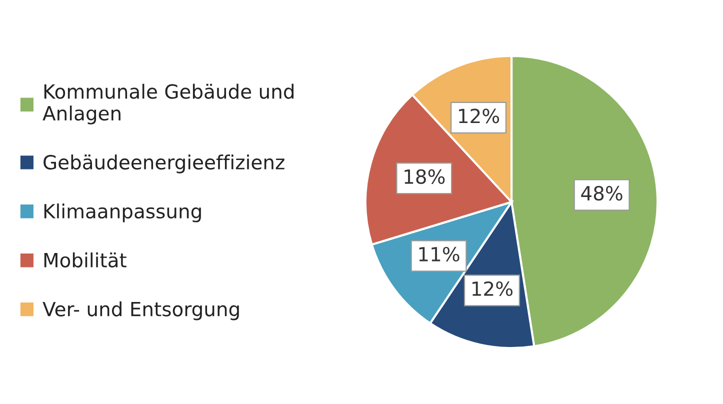 The height and width of the screenshot is (404, 723). Describe the element at coordinates (140, 310) in the screenshot. I see `legend-label: Ver- und Entsorgung` at that location.